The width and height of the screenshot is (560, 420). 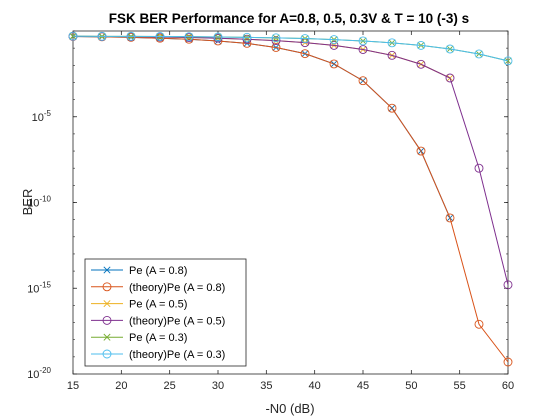 I want to click on y-tick-label: 10-20, so click(x=39, y=373).